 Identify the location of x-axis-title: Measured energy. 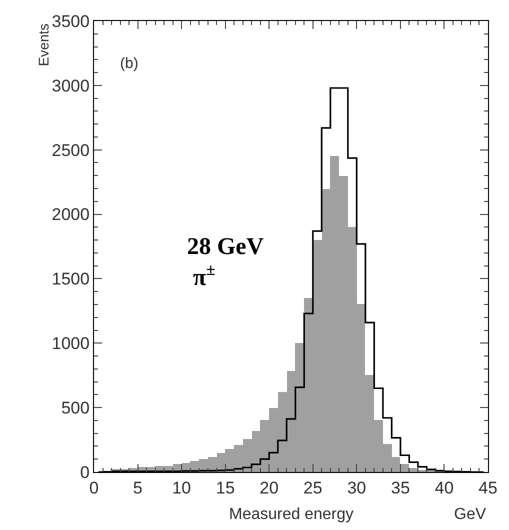
(291, 514).